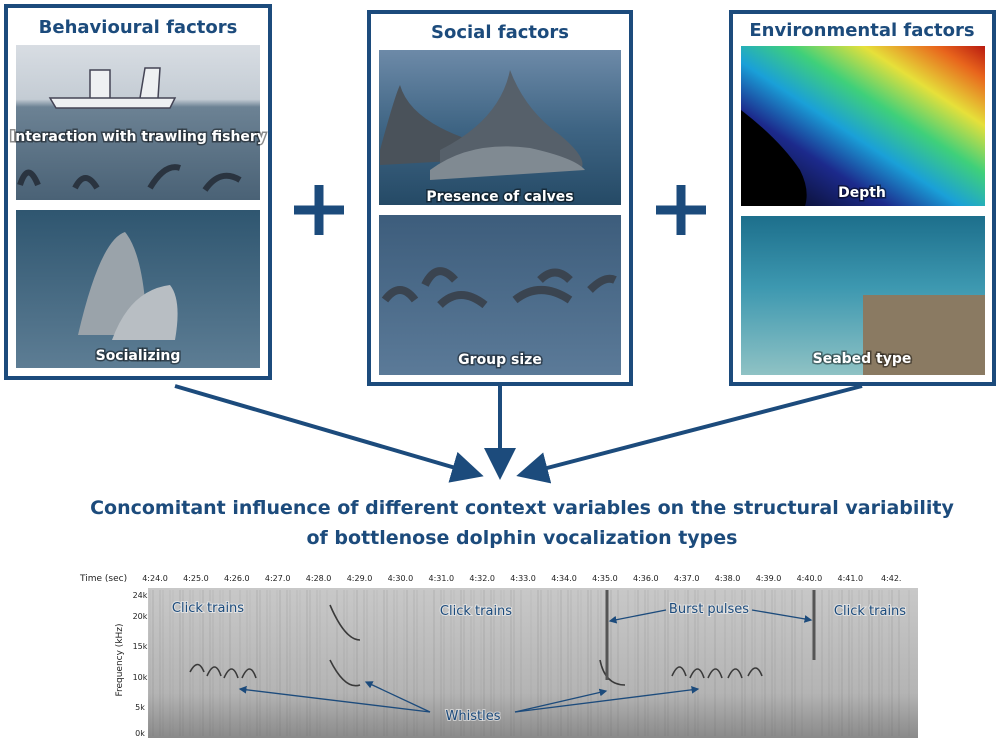  What do you see at coordinates (319, 578) in the screenshot?
I see `time-tick-label: 4:28.0` at bounding box center [319, 578].